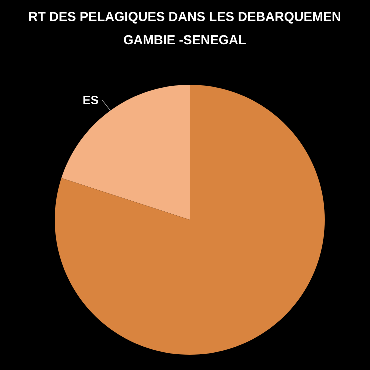 The image size is (370, 370). What do you see at coordinates (184, 18) in the screenshot?
I see `chart-title: RT DES PELAGIQUES DANS LES DEBARQUEMEN` at bounding box center [184, 18].